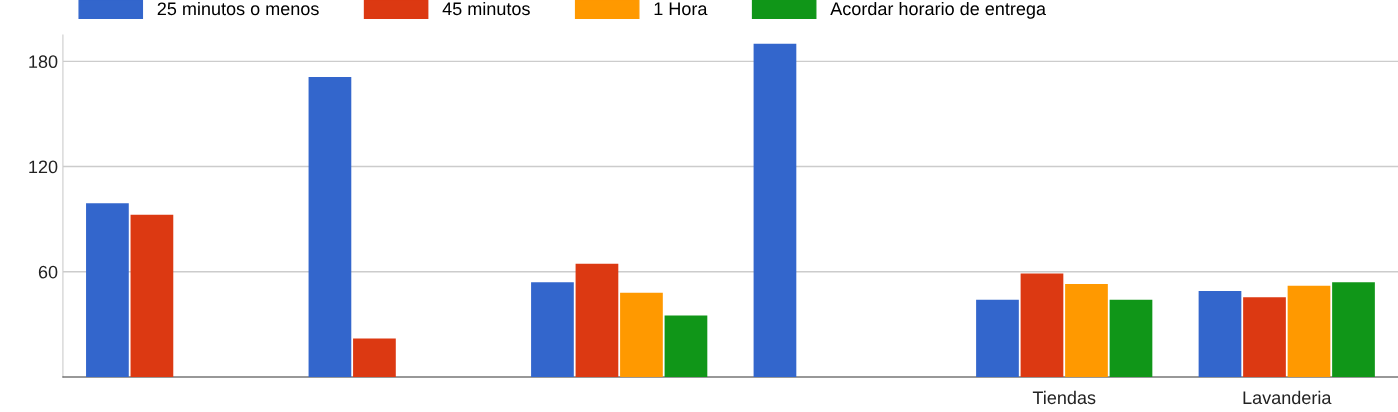  Describe the element at coordinates (1064, 397) in the screenshot. I see `x-tick-label: Tiendas` at that location.